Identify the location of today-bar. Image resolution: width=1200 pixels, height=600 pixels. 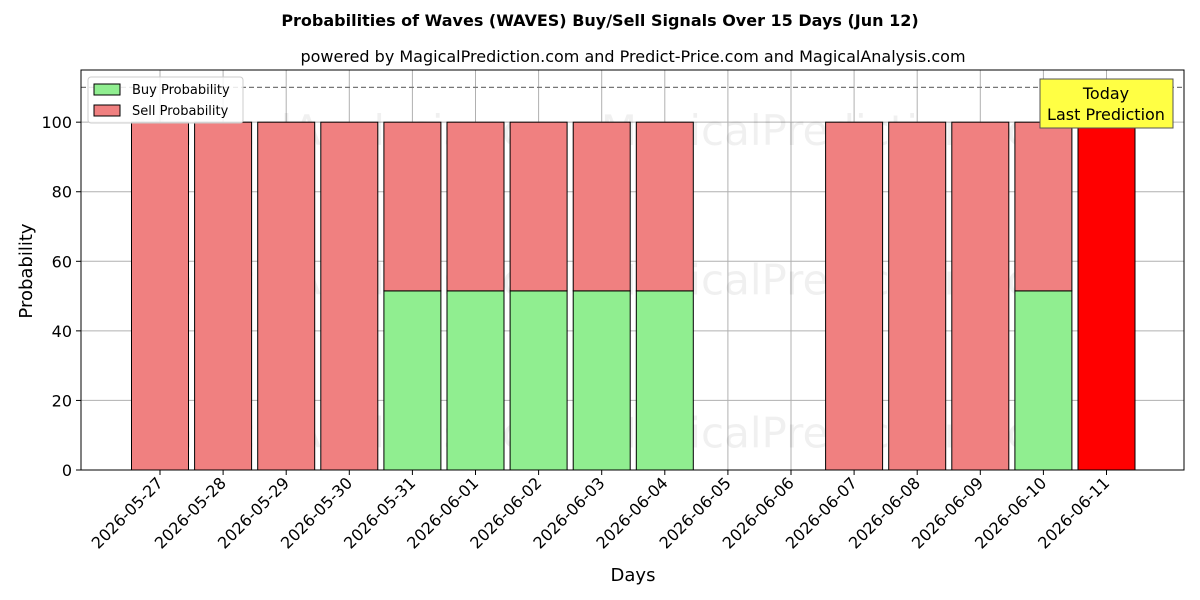
(1106, 296).